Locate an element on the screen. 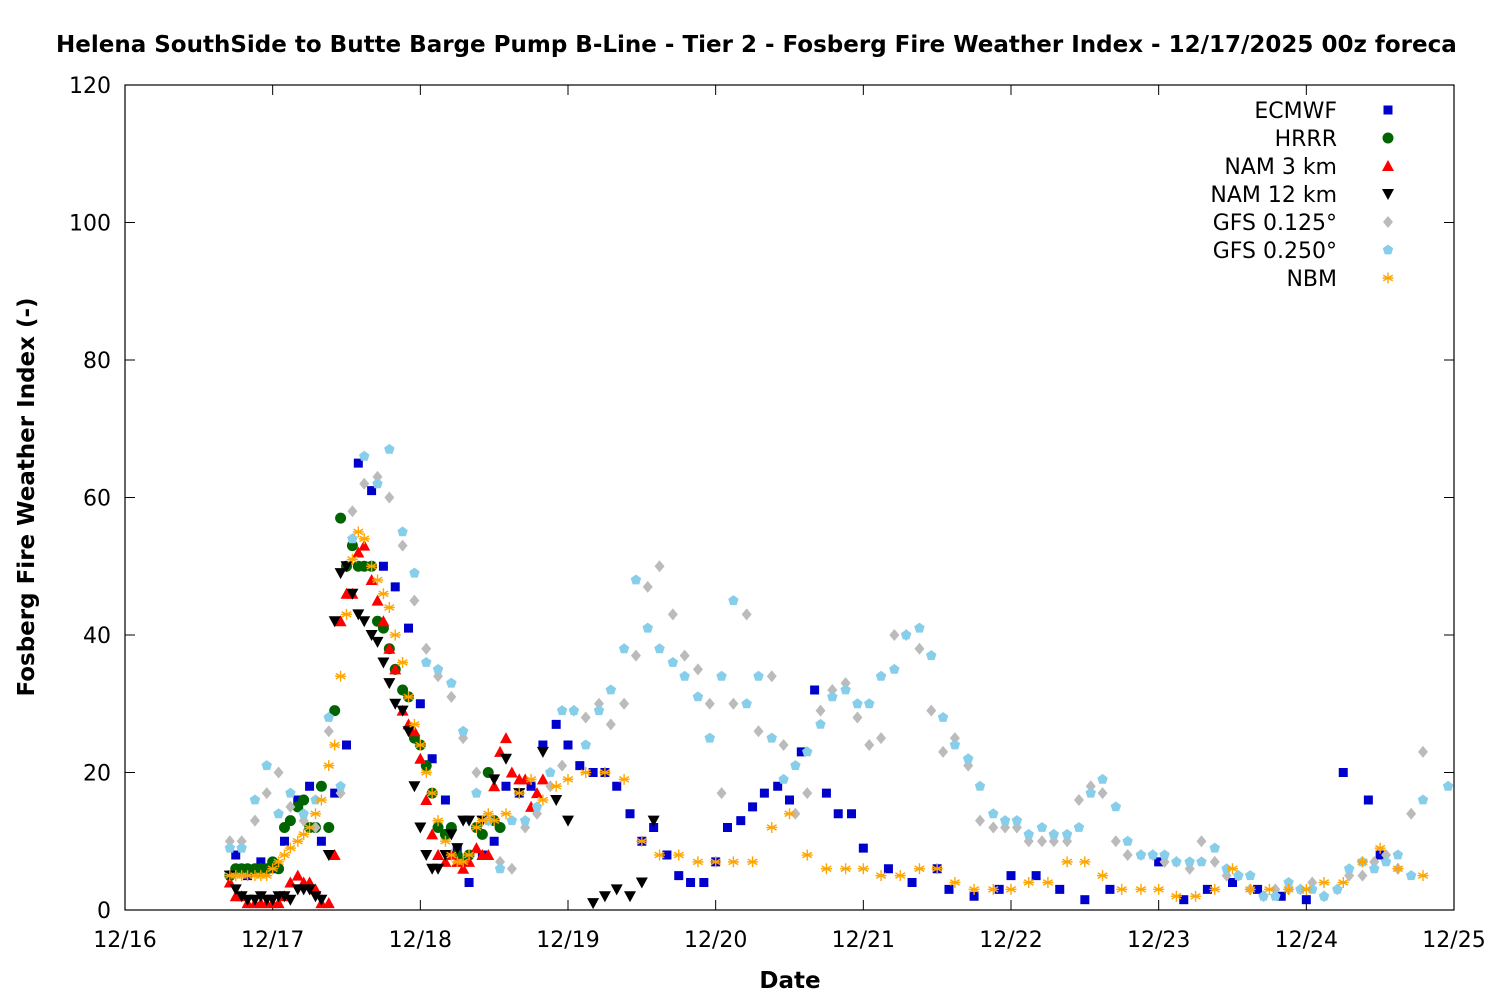 The image size is (1500, 1000). legend-label: HRRR is located at coordinates (1306, 139).